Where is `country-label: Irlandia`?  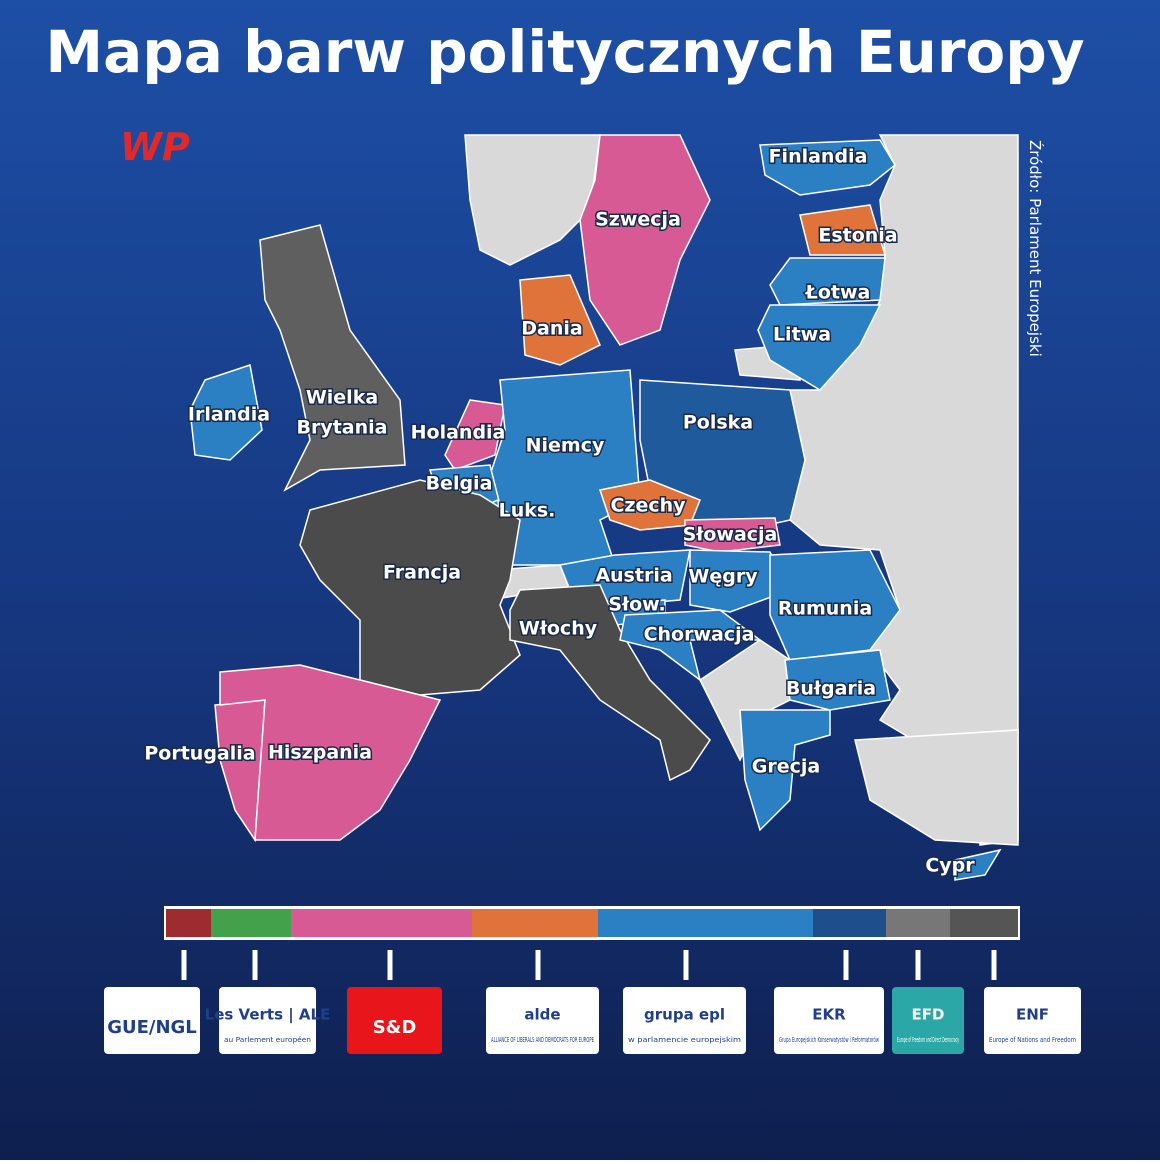
country-label: Irlandia is located at coordinates (229, 415).